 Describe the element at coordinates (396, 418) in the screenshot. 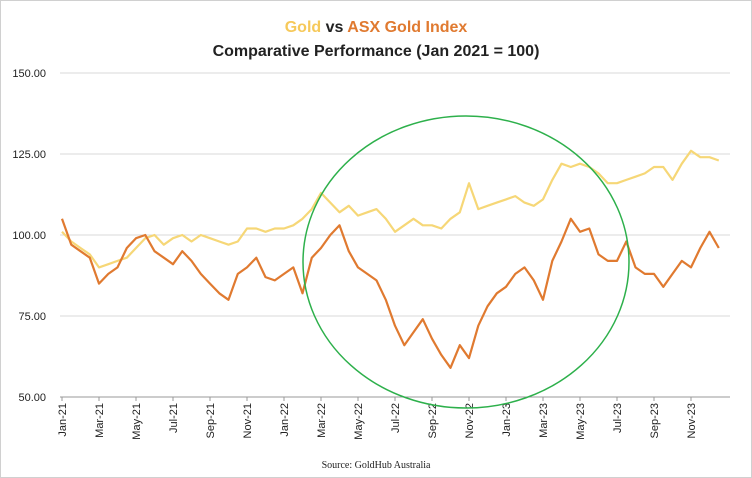

I see `x-tick-label: Jul-22` at that location.